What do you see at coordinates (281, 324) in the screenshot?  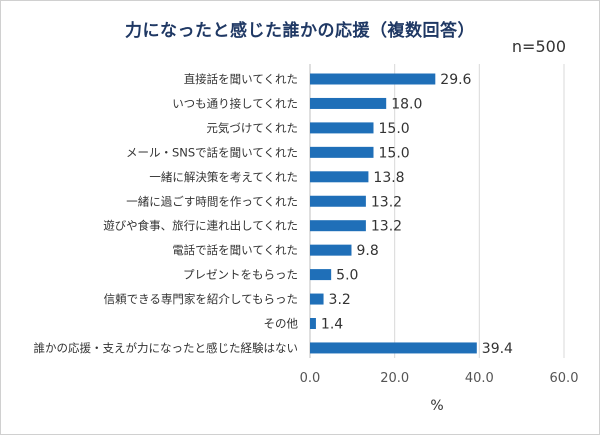 I see `category-label: その他` at bounding box center [281, 324].